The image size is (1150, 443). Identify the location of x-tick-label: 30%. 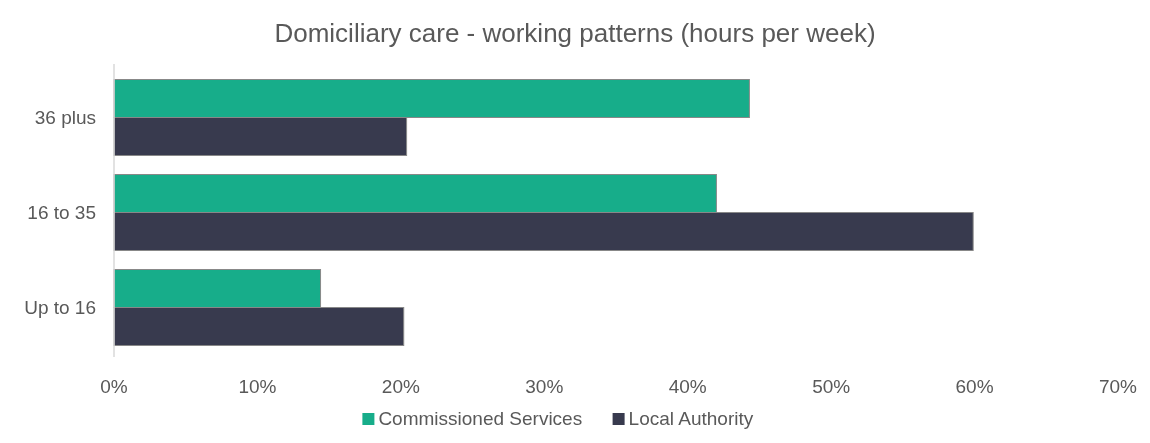
(544, 386).